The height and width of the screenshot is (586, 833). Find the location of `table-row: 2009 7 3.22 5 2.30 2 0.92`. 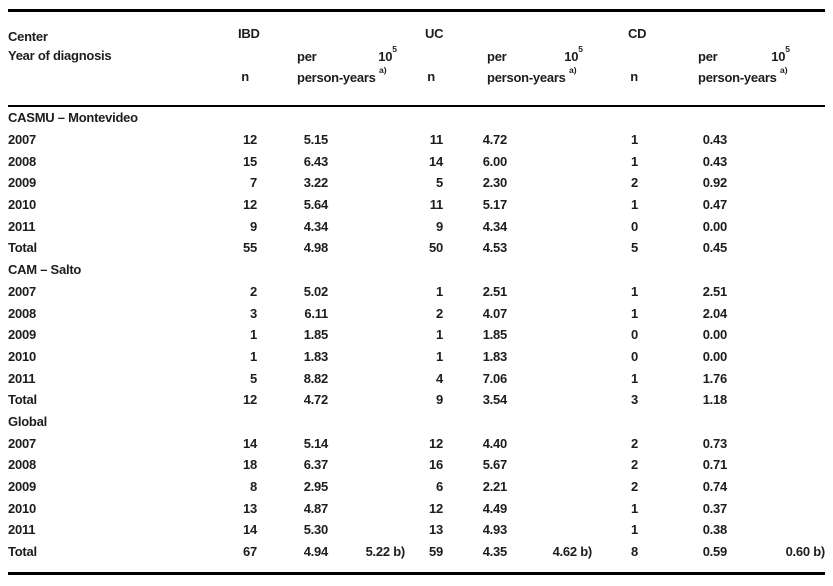

table-row: 2009 7 3.22 5 2.30 2 0.92 is located at coordinates (416, 183).